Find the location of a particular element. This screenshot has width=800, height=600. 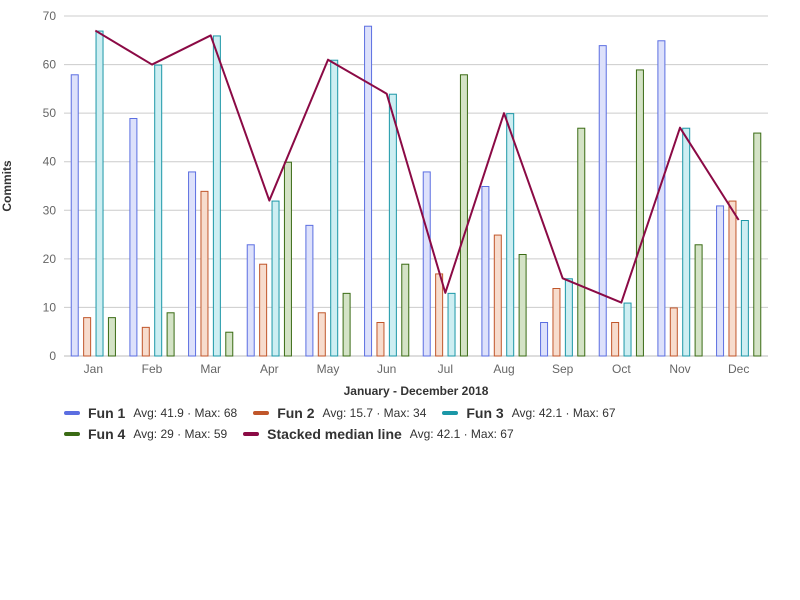

legend-item-fun-4: Fun 4 Avg: 29 · Max: 59 is located at coordinates (145, 434).